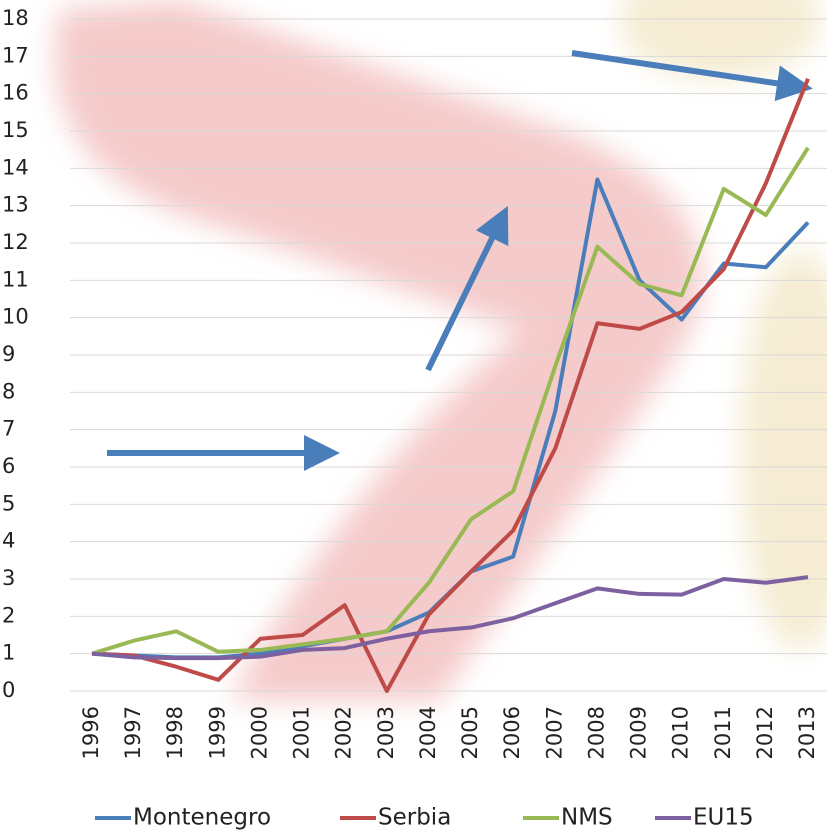 The width and height of the screenshot is (827, 840). What do you see at coordinates (15, 167) in the screenshot?
I see `y-tick-label: 14` at bounding box center [15, 167].